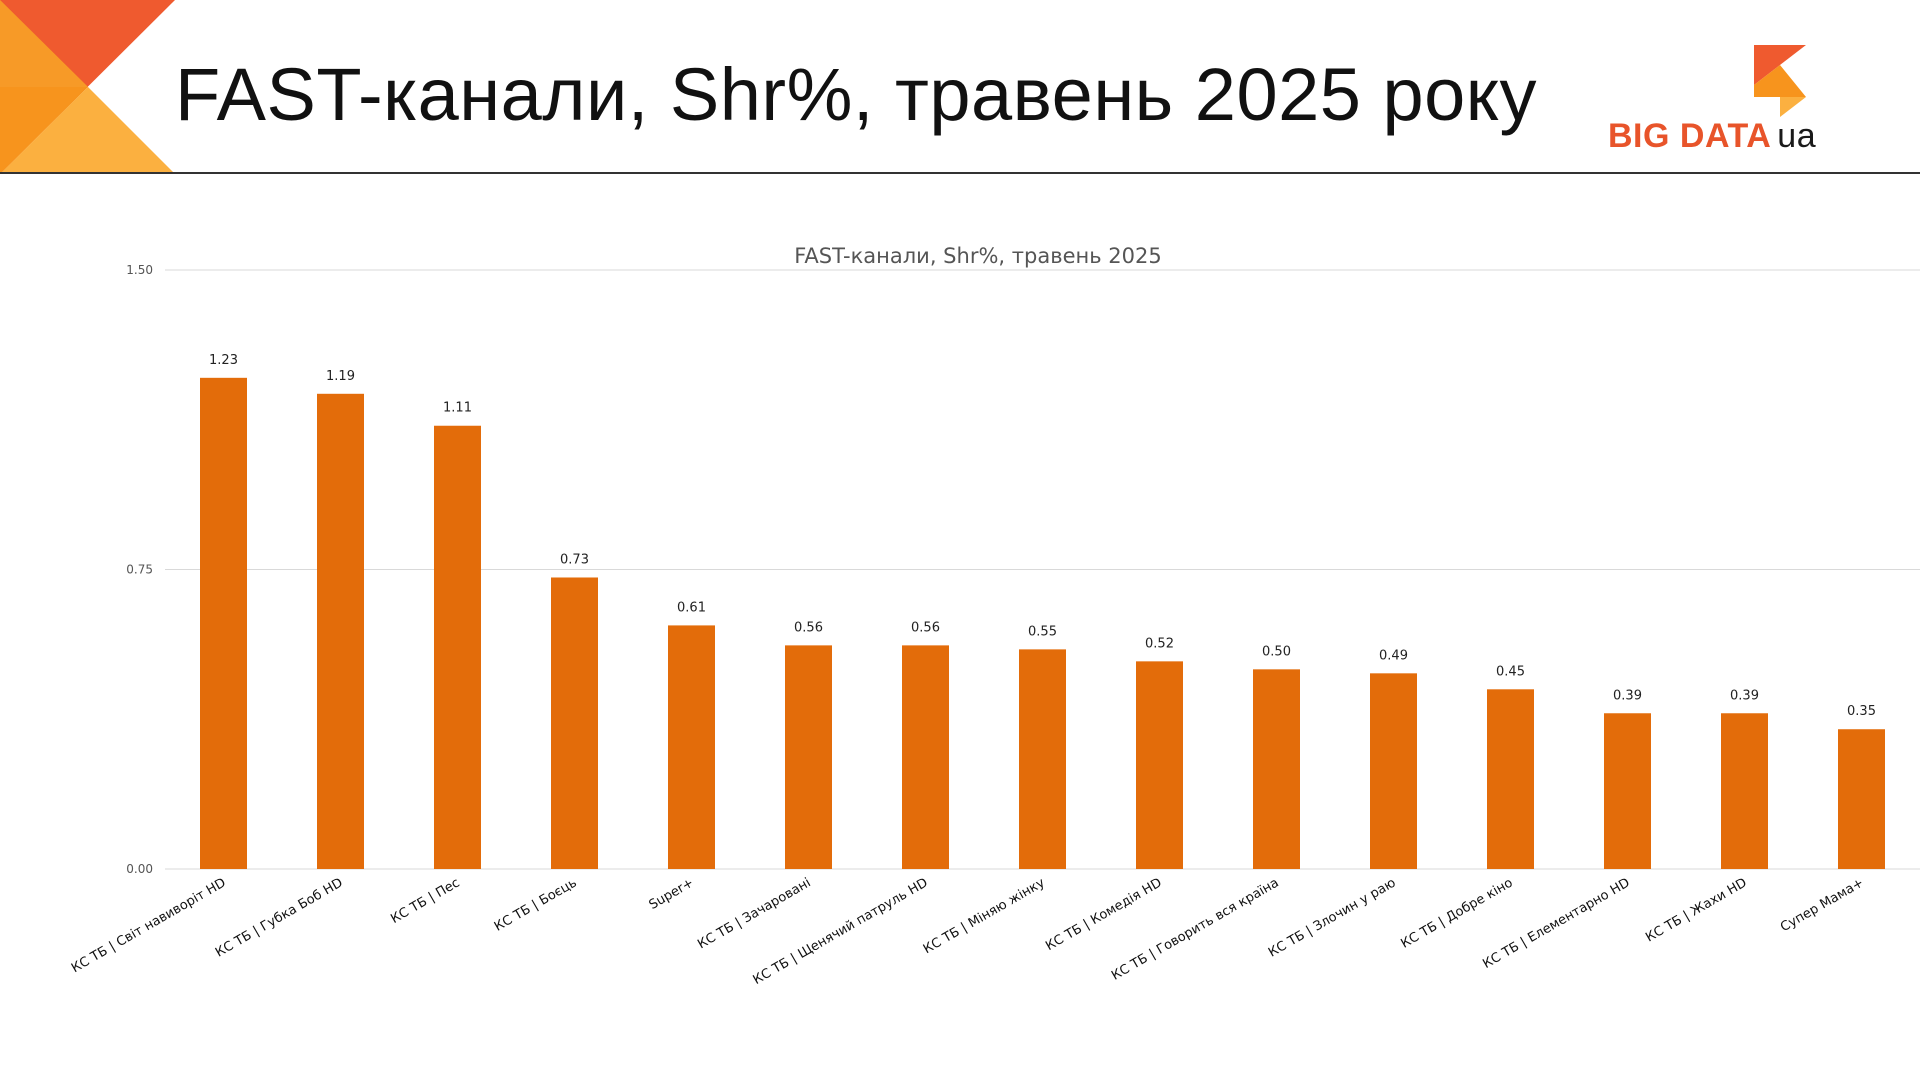 Image resolution: width=1920 pixels, height=1080 pixels. Describe the element at coordinates (340, 376) in the screenshot. I see `data-label: 1.19` at that location.